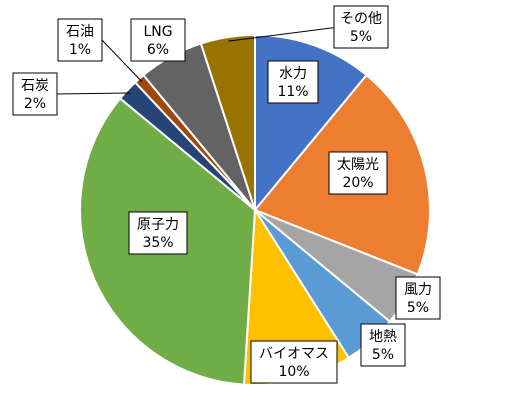  Describe the element at coordinates (293, 74) in the screenshot. I see `slice-category-label: 水力` at that location.